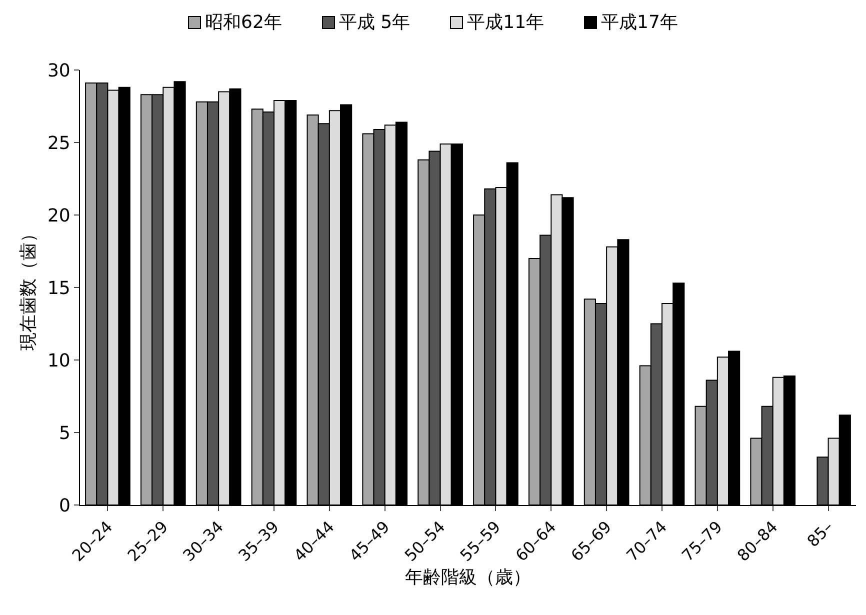 Image resolution: width=866 pixels, height=615 pixels. What do you see at coordinates (468, 577) in the screenshot?
I see `x-axis-title: 年齢階級（歳）` at bounding box center [468, 577].